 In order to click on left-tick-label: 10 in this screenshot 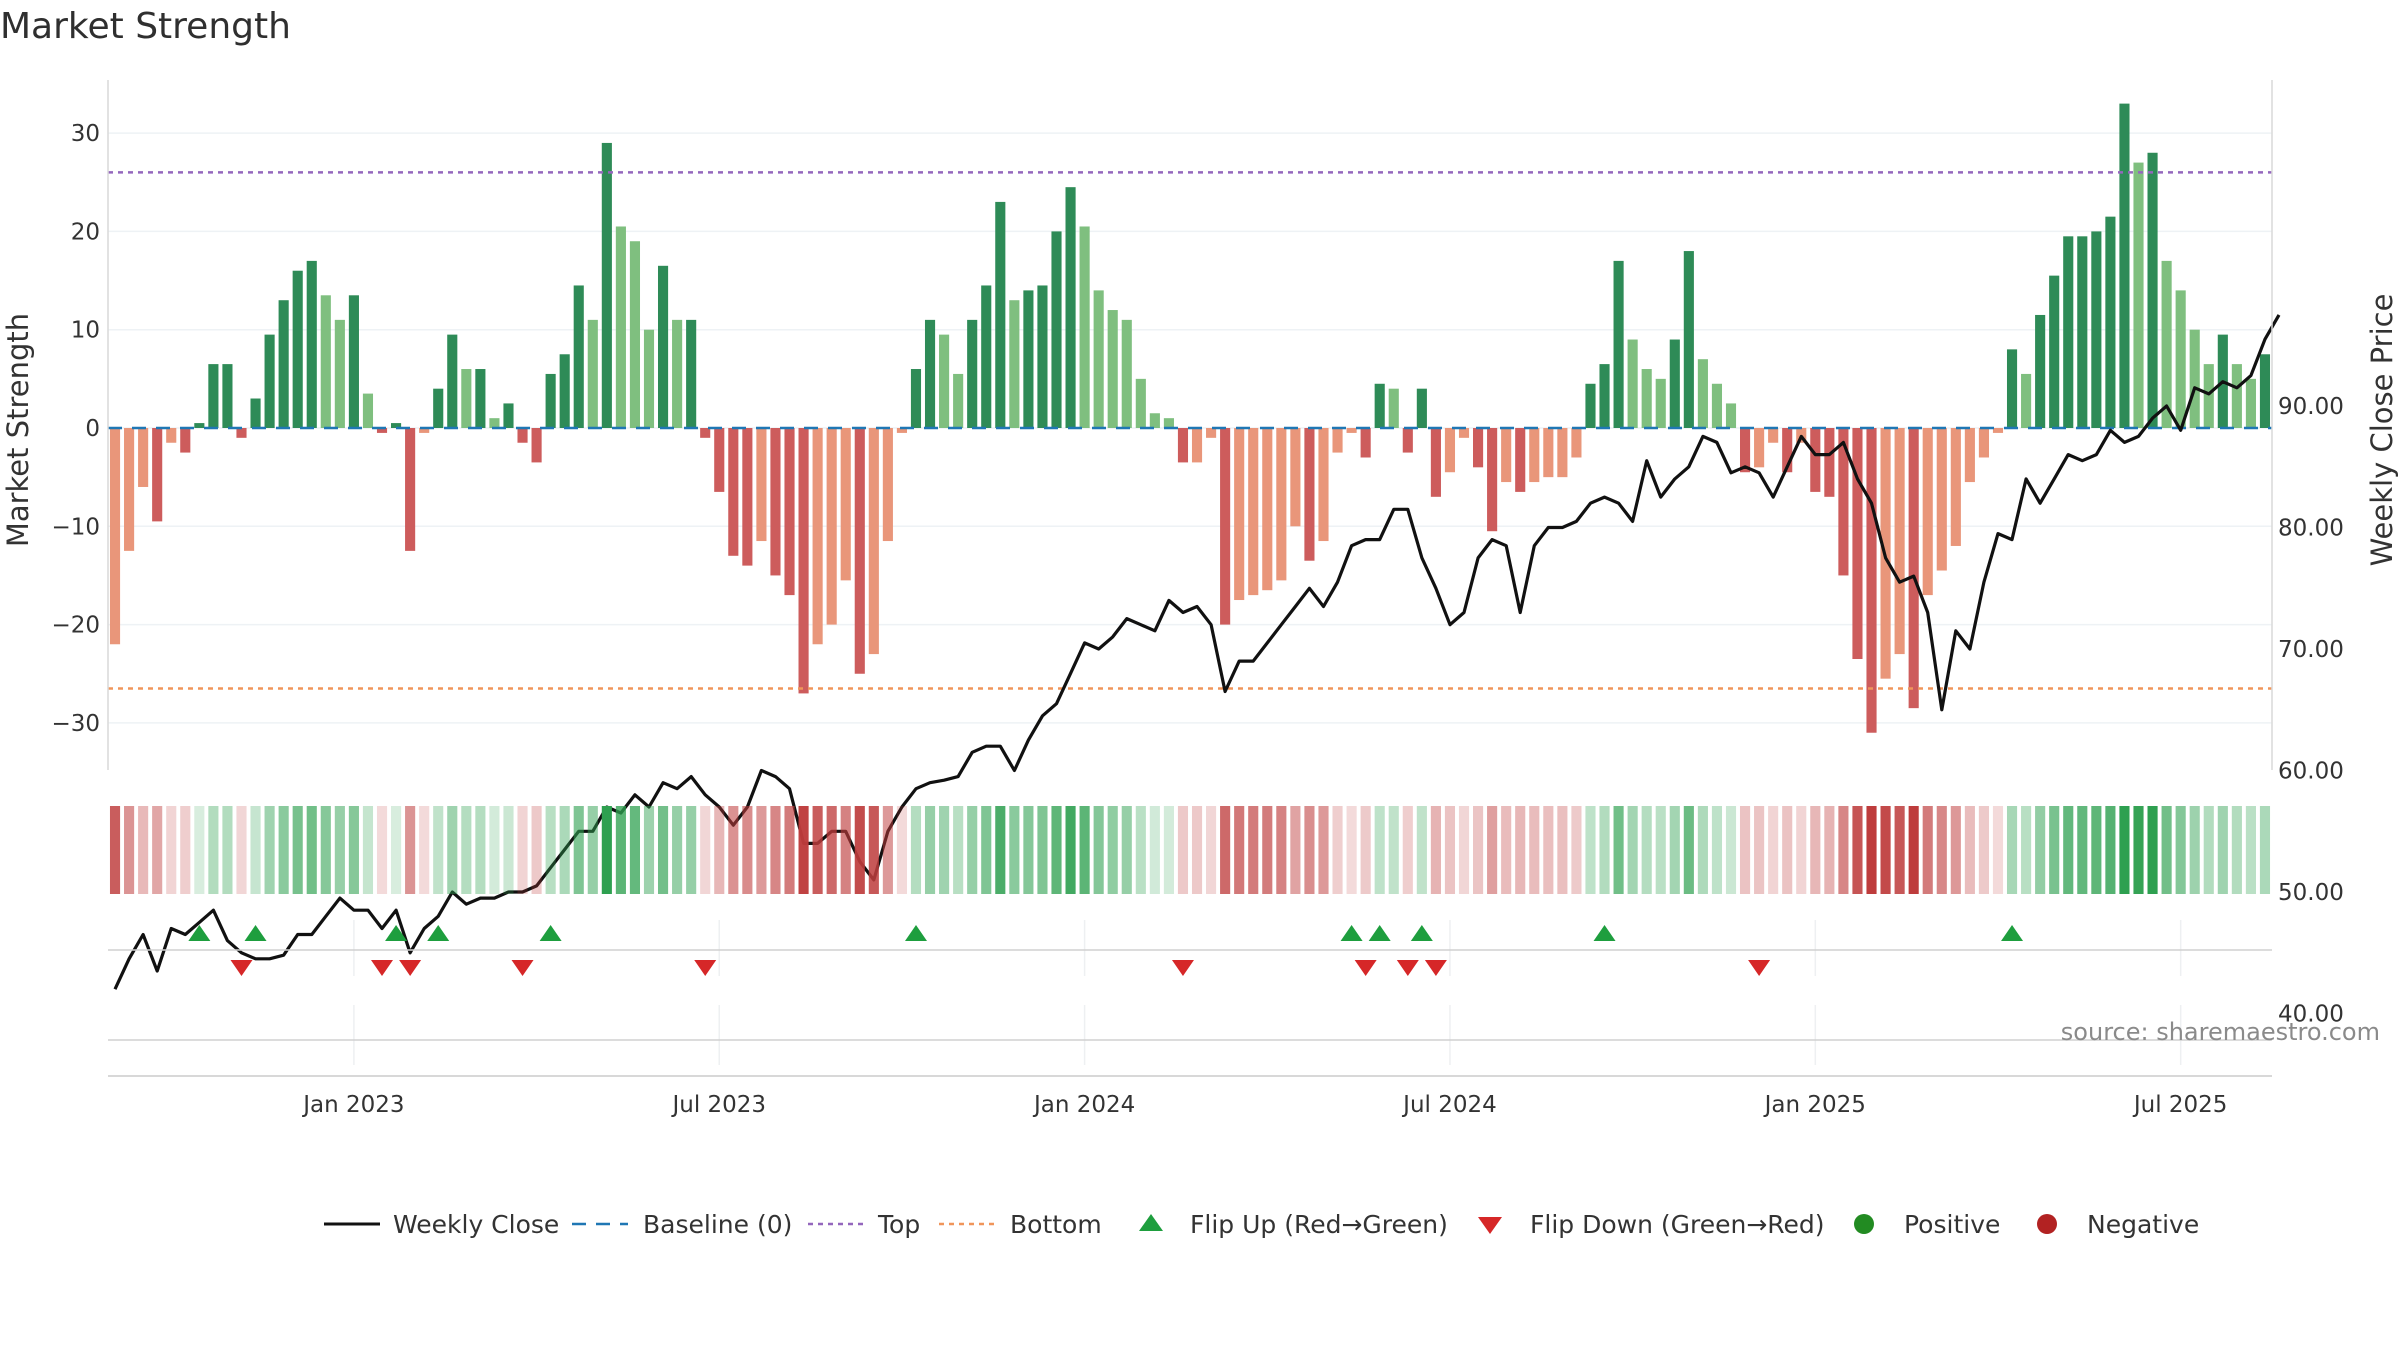, I will do `click(85, 331)`.